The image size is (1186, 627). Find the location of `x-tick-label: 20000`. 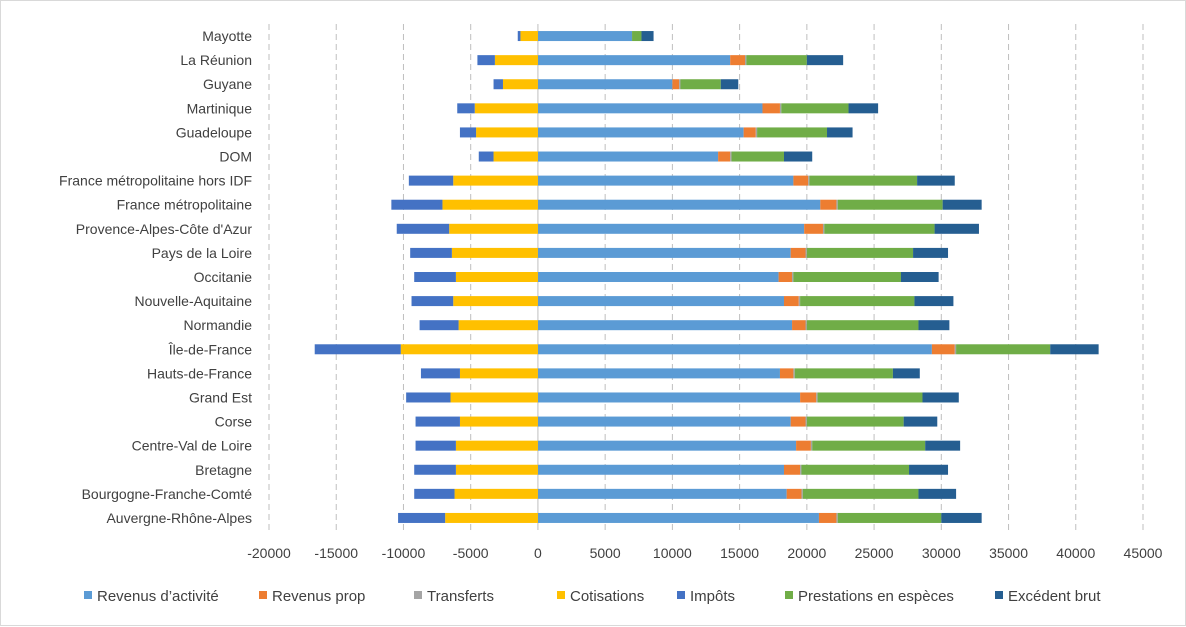

x-tick-label: 20000 is located at coordinates (806, 553).